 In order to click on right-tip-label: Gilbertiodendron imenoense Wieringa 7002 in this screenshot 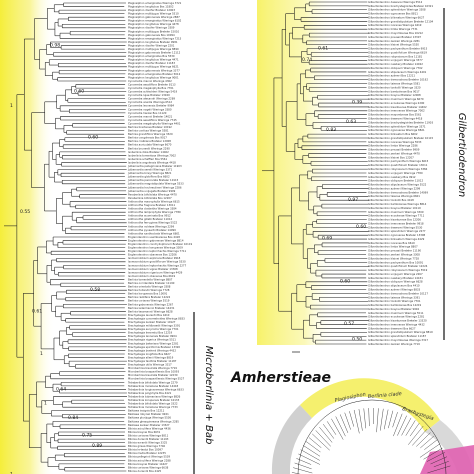, I will do `click(396, 111)`.